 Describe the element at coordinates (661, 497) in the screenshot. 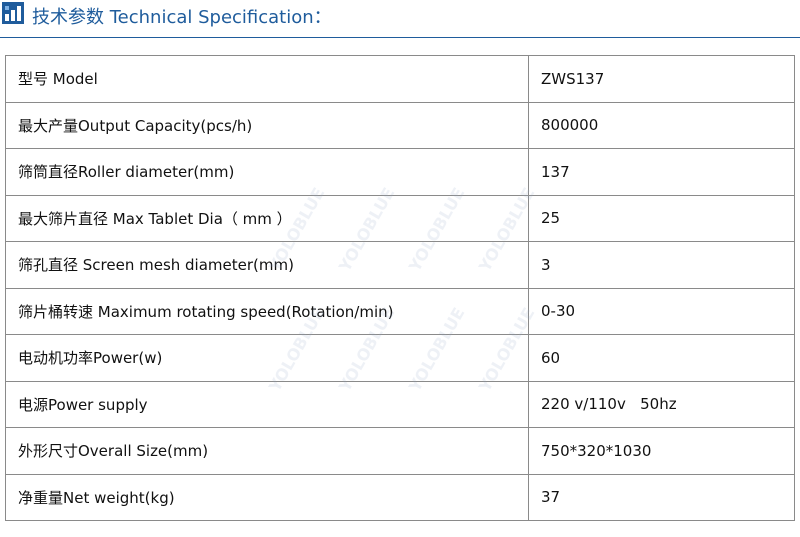

I see `spec-value: 37` at that location.